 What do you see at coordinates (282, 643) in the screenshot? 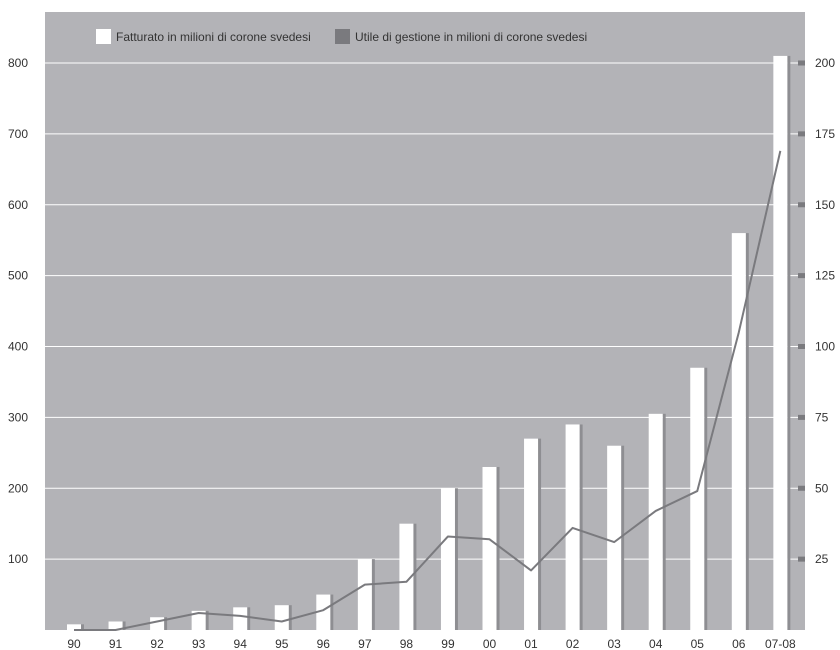
I see `x-tick-label: 95` at bounding box center [282, 643].